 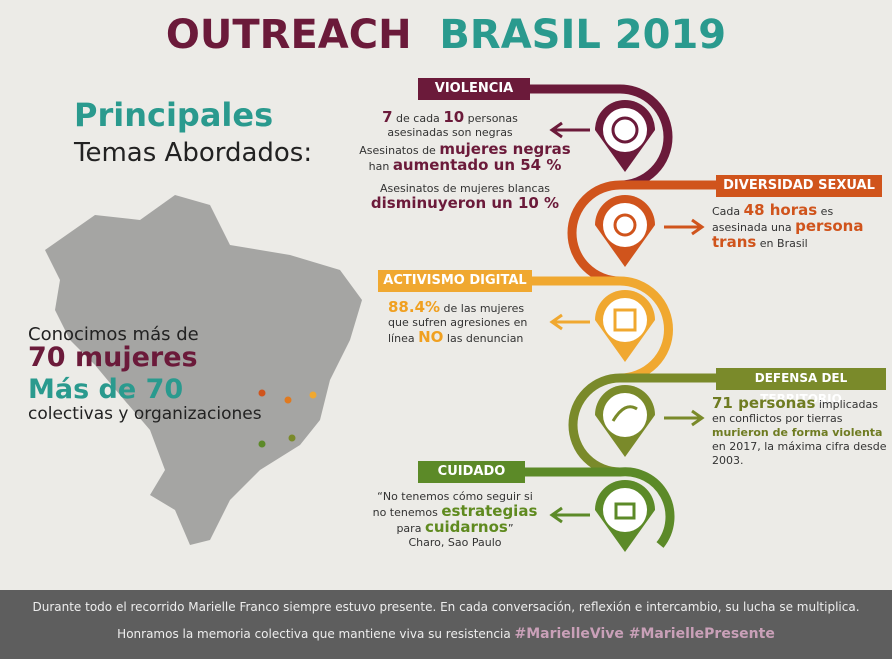 I want to click on title-part: OUTREACH, so click(x=288, y=35).